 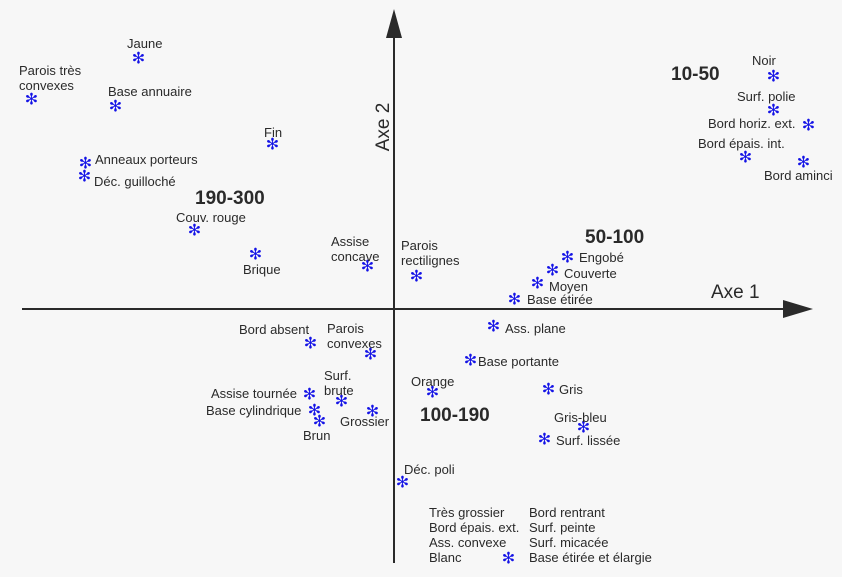 What do you see at coordinates (735, 292) in the screenshot?
I see `x-axis-label: Axe 1` at bounding box center [735, 292].